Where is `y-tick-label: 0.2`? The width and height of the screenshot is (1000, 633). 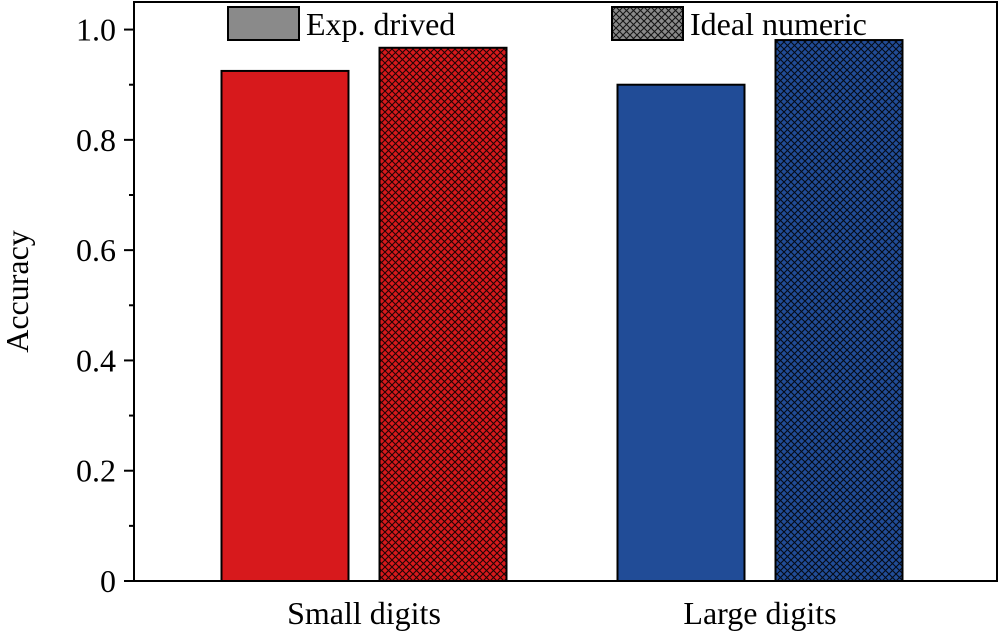 y-tick-label: 0.2 is located at coordinates (96, 471).